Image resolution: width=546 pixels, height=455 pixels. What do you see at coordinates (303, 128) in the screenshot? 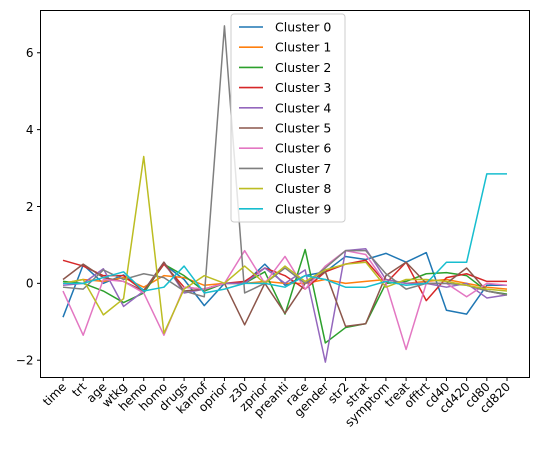
I see `legend-label-5: Cluster 5` at bounding box center [303, 128].